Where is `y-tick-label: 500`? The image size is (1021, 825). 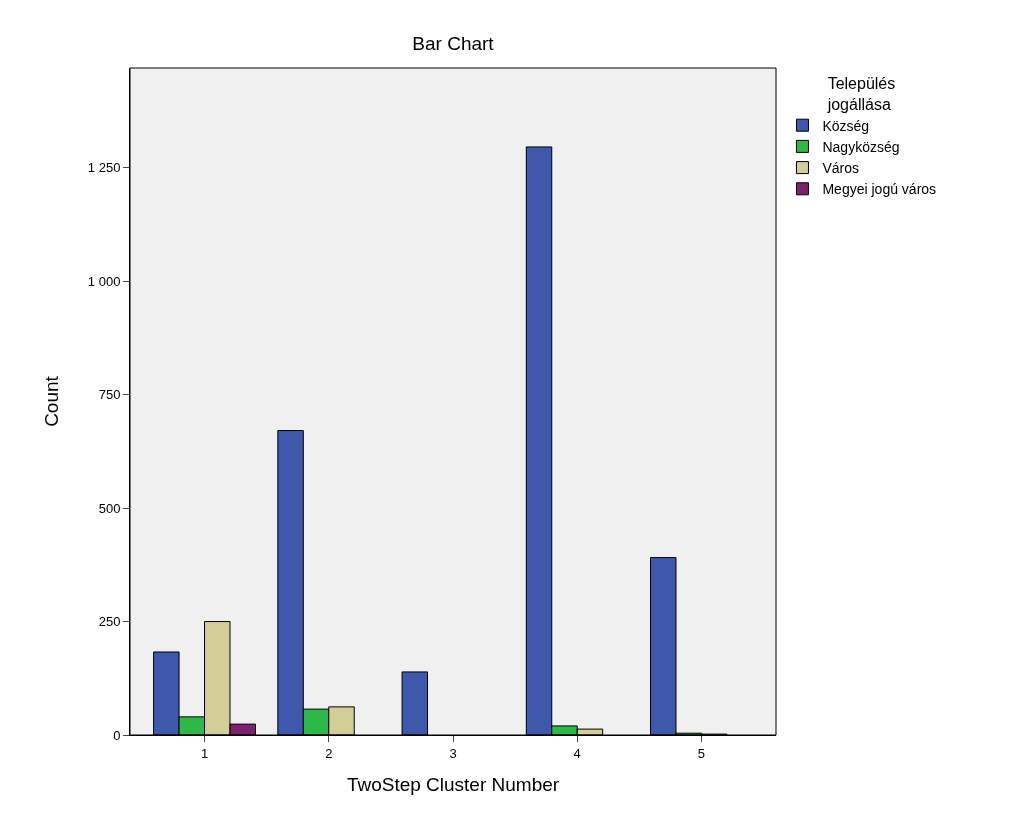
y-tick-label: 500 is located at coordinates (109, 508).